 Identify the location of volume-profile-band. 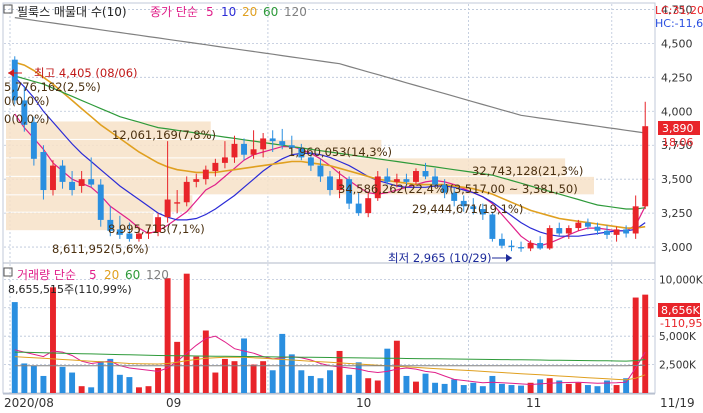
(194, 148).